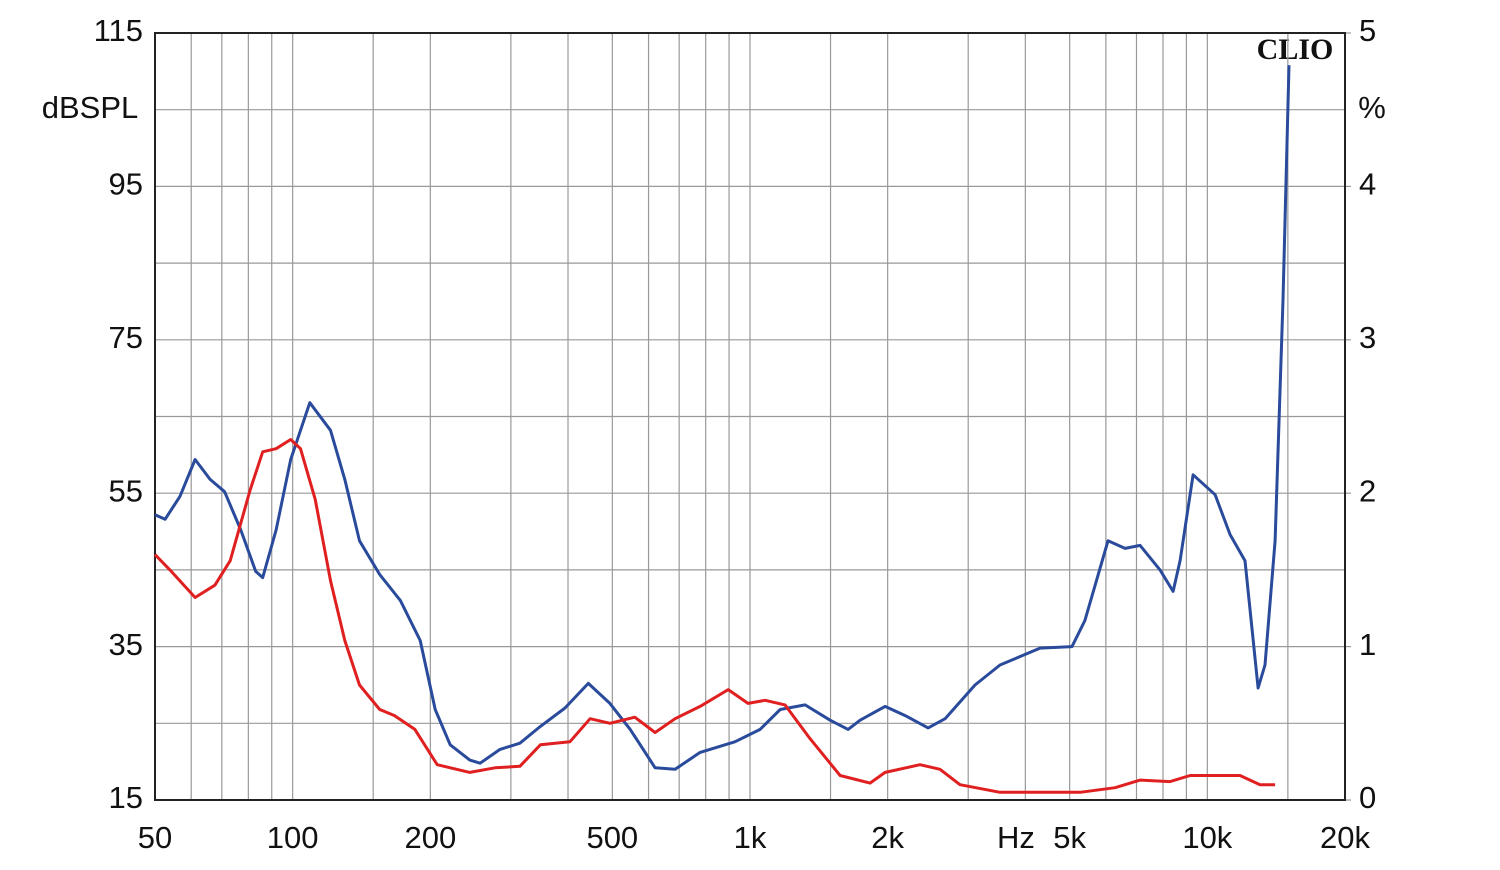  I want to click on y-tick-label: 55, so click(126, 490).